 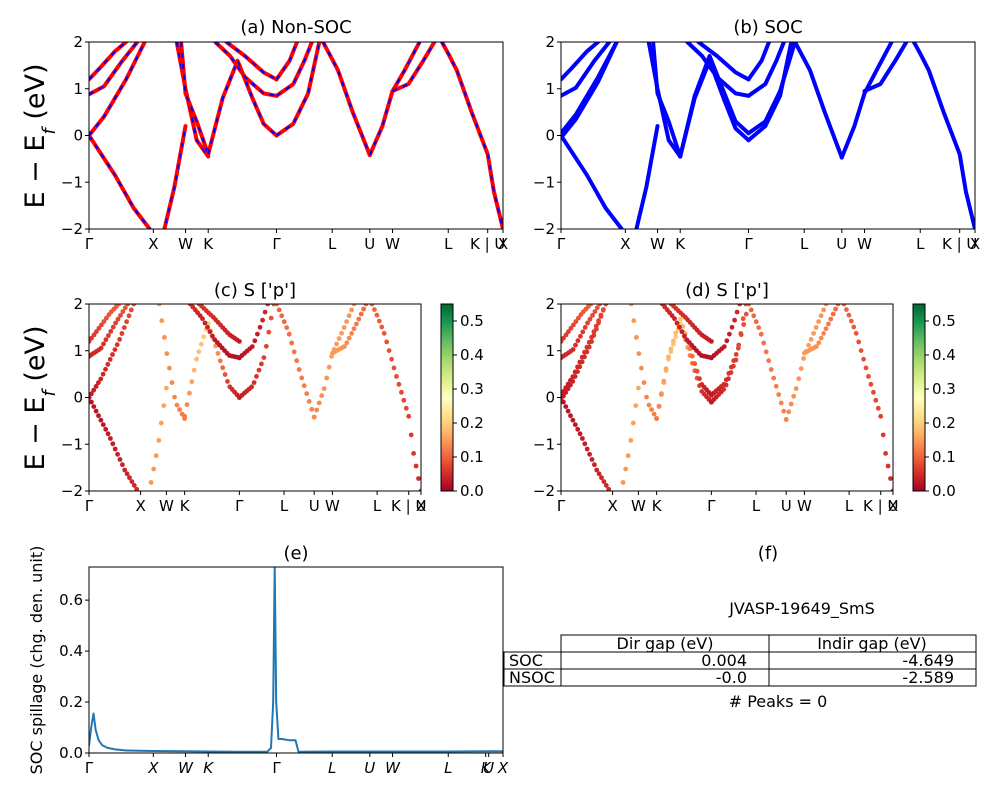 What do you see at coordinates (462, 401) in the screenshot?
I see `panel-c-colorbar: 0.0 0.1 0.2 0.3 0.4 0.5` at bounding box center [462, 401].